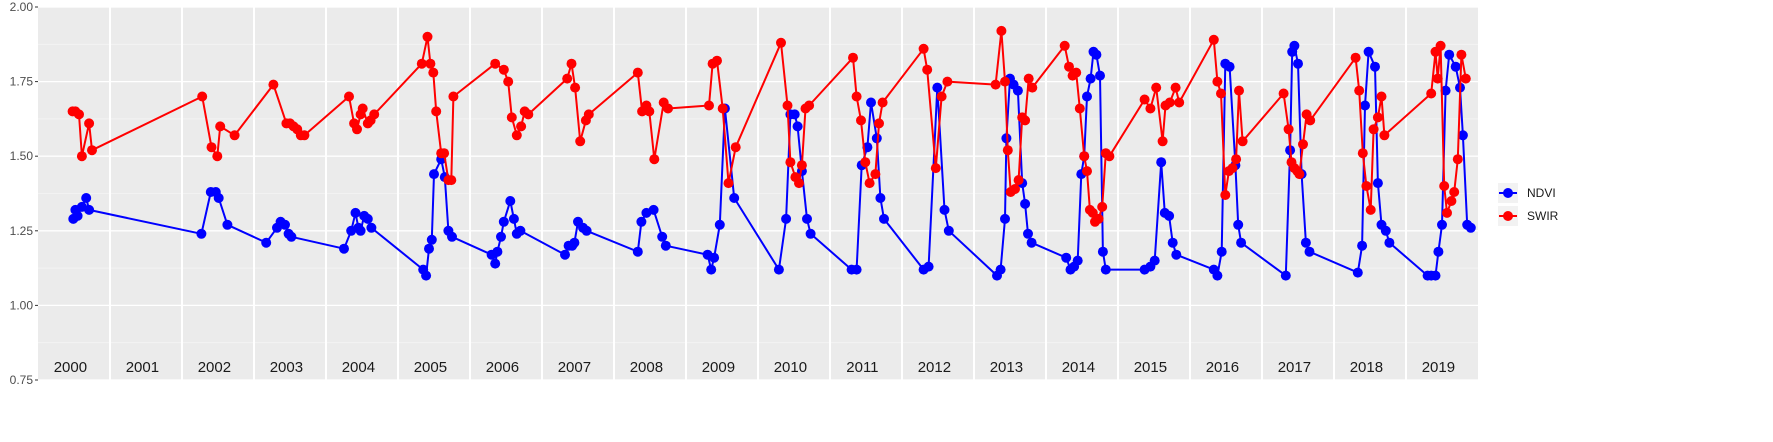  I want to click on year-label: 2008, so click(646, 367).